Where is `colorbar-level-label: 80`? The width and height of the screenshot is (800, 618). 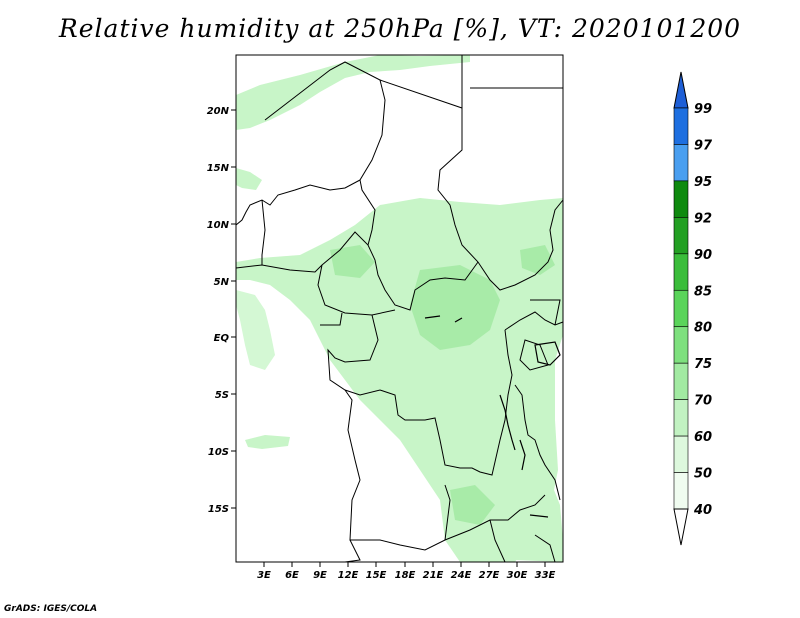 colorbar-level-label: 80 is located at coordinates (703, 328).